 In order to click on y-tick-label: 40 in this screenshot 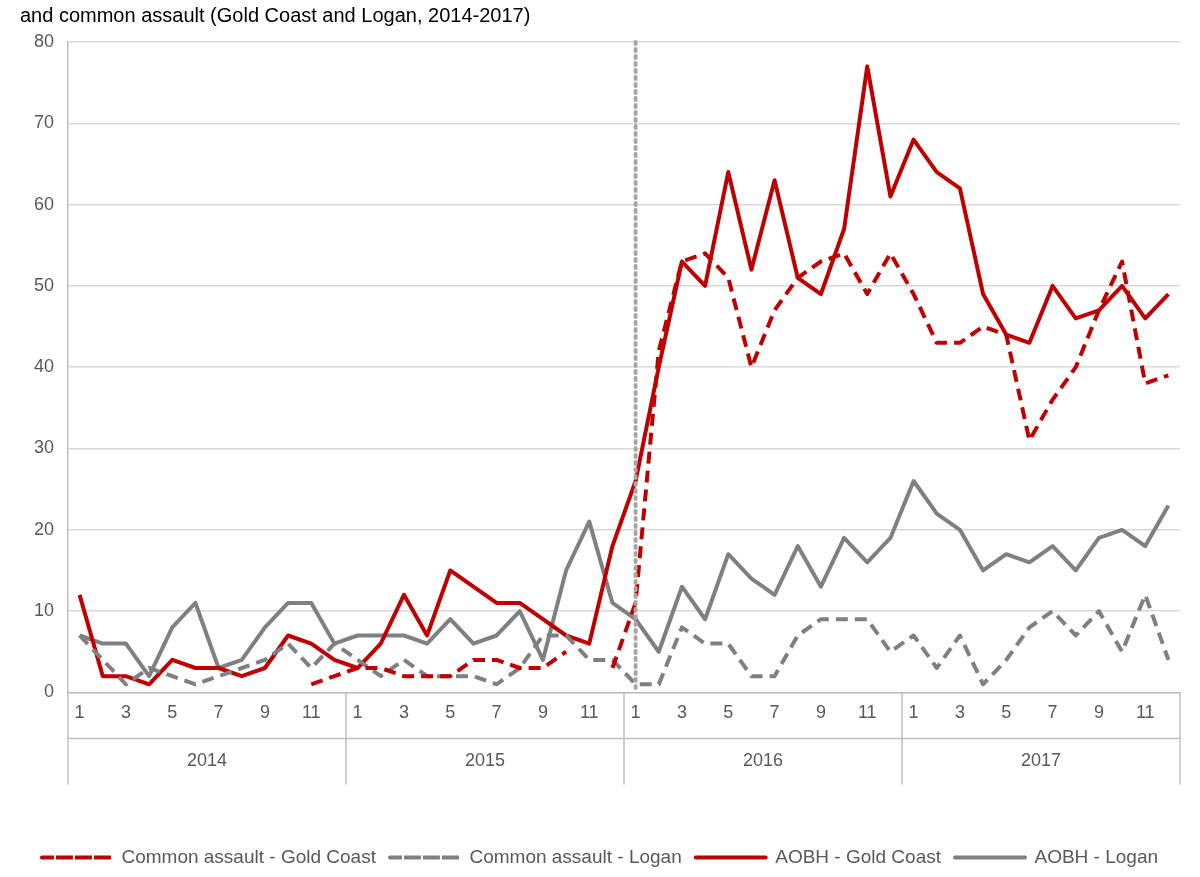, I will do `click(44, 366)`.